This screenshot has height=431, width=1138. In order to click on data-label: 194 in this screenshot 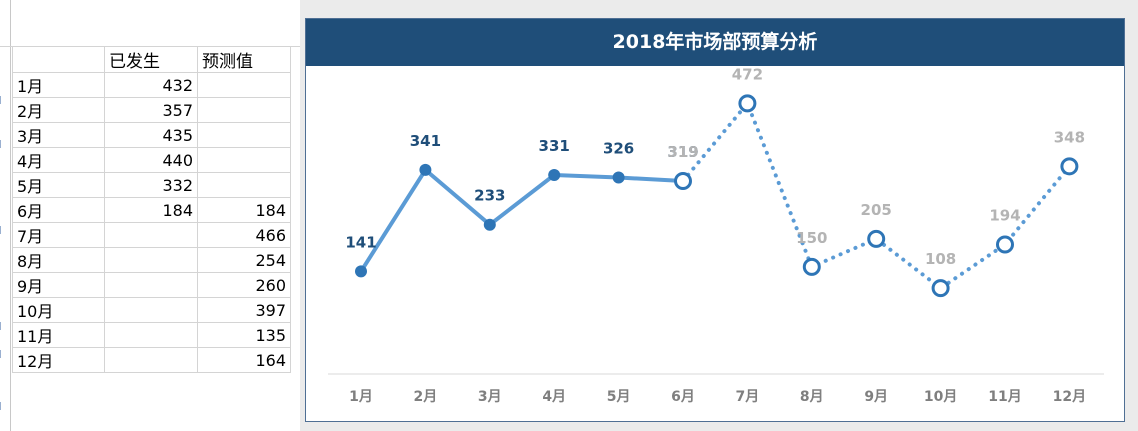, I will do `click(1004, 216)`.